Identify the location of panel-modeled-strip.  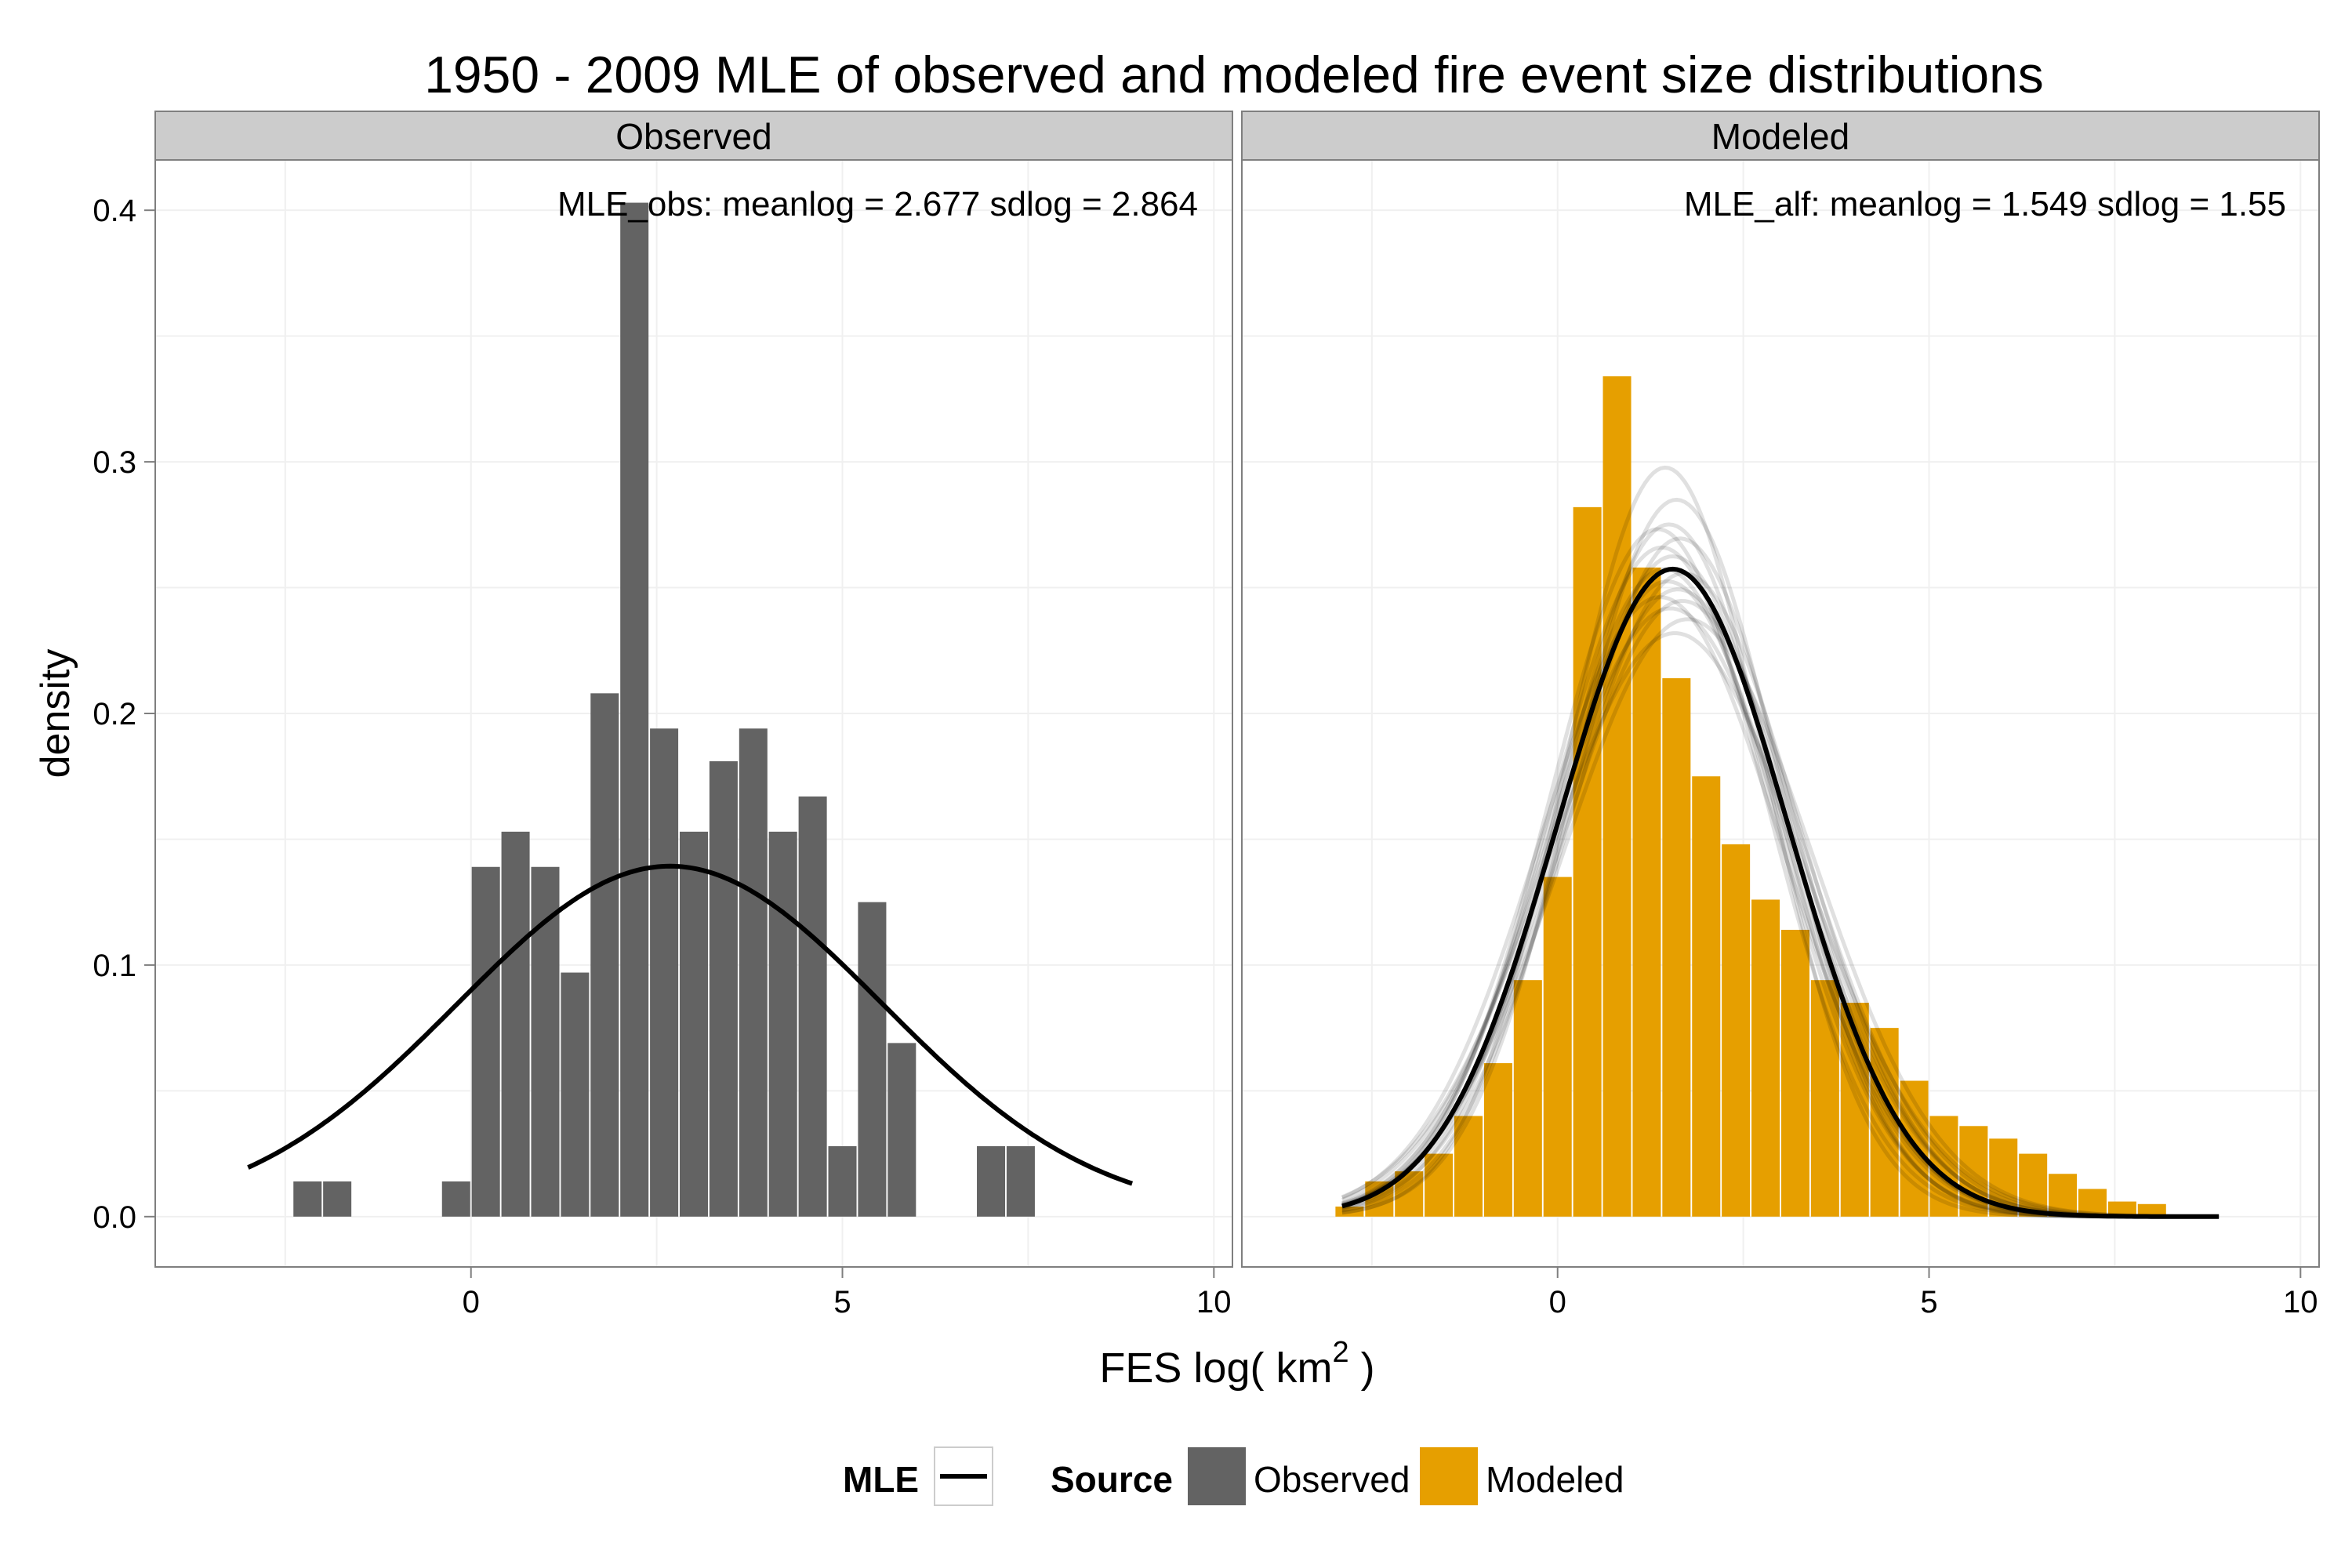
(1780, 136).